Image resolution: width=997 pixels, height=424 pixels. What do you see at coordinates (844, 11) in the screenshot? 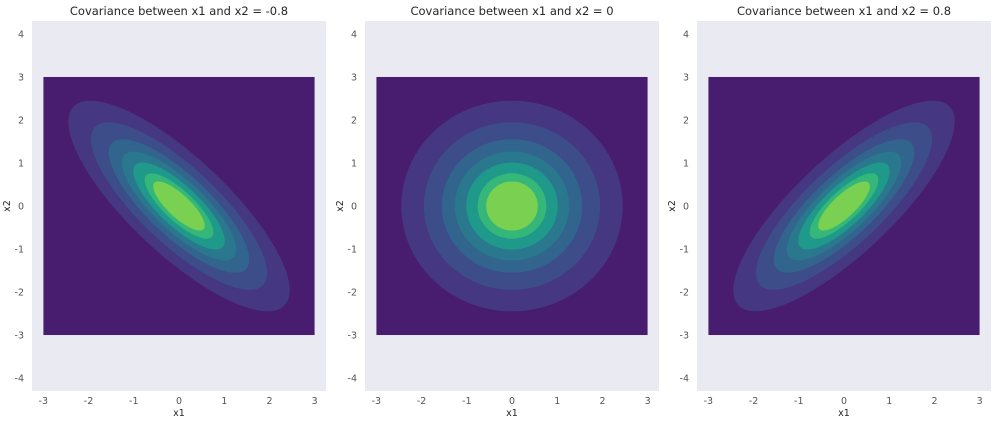
I see `chart-title: Covariance between x1 and x2 = 0.8` at bounding box center [844, 11].